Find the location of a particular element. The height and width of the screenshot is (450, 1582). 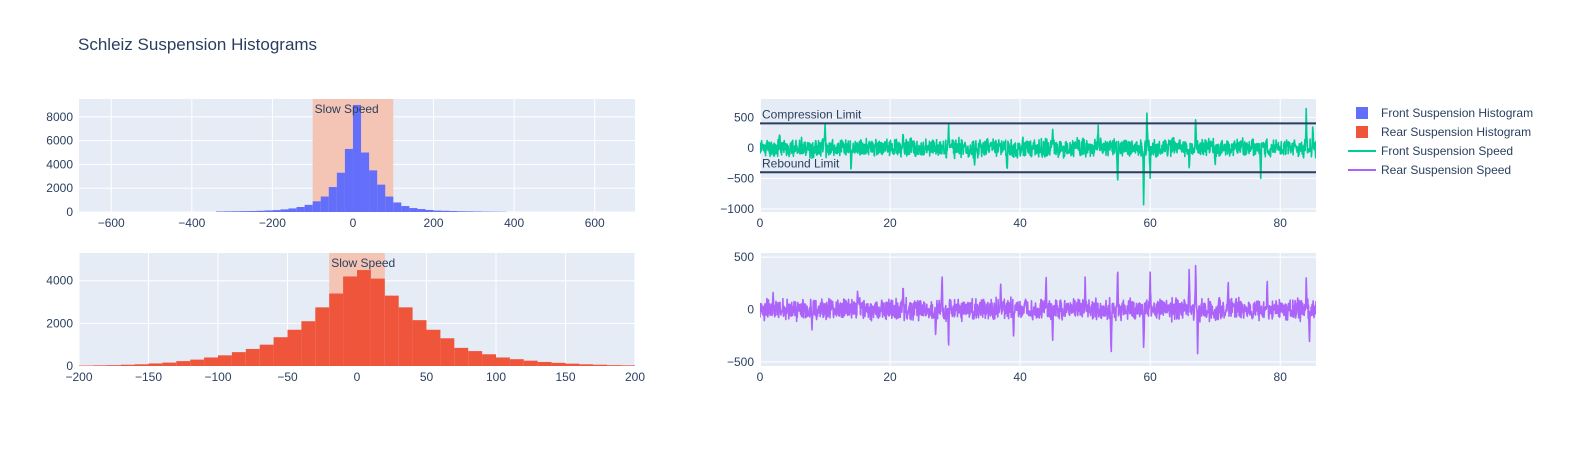

y-tick-label: 6000 is located at coordinates (59, 141).